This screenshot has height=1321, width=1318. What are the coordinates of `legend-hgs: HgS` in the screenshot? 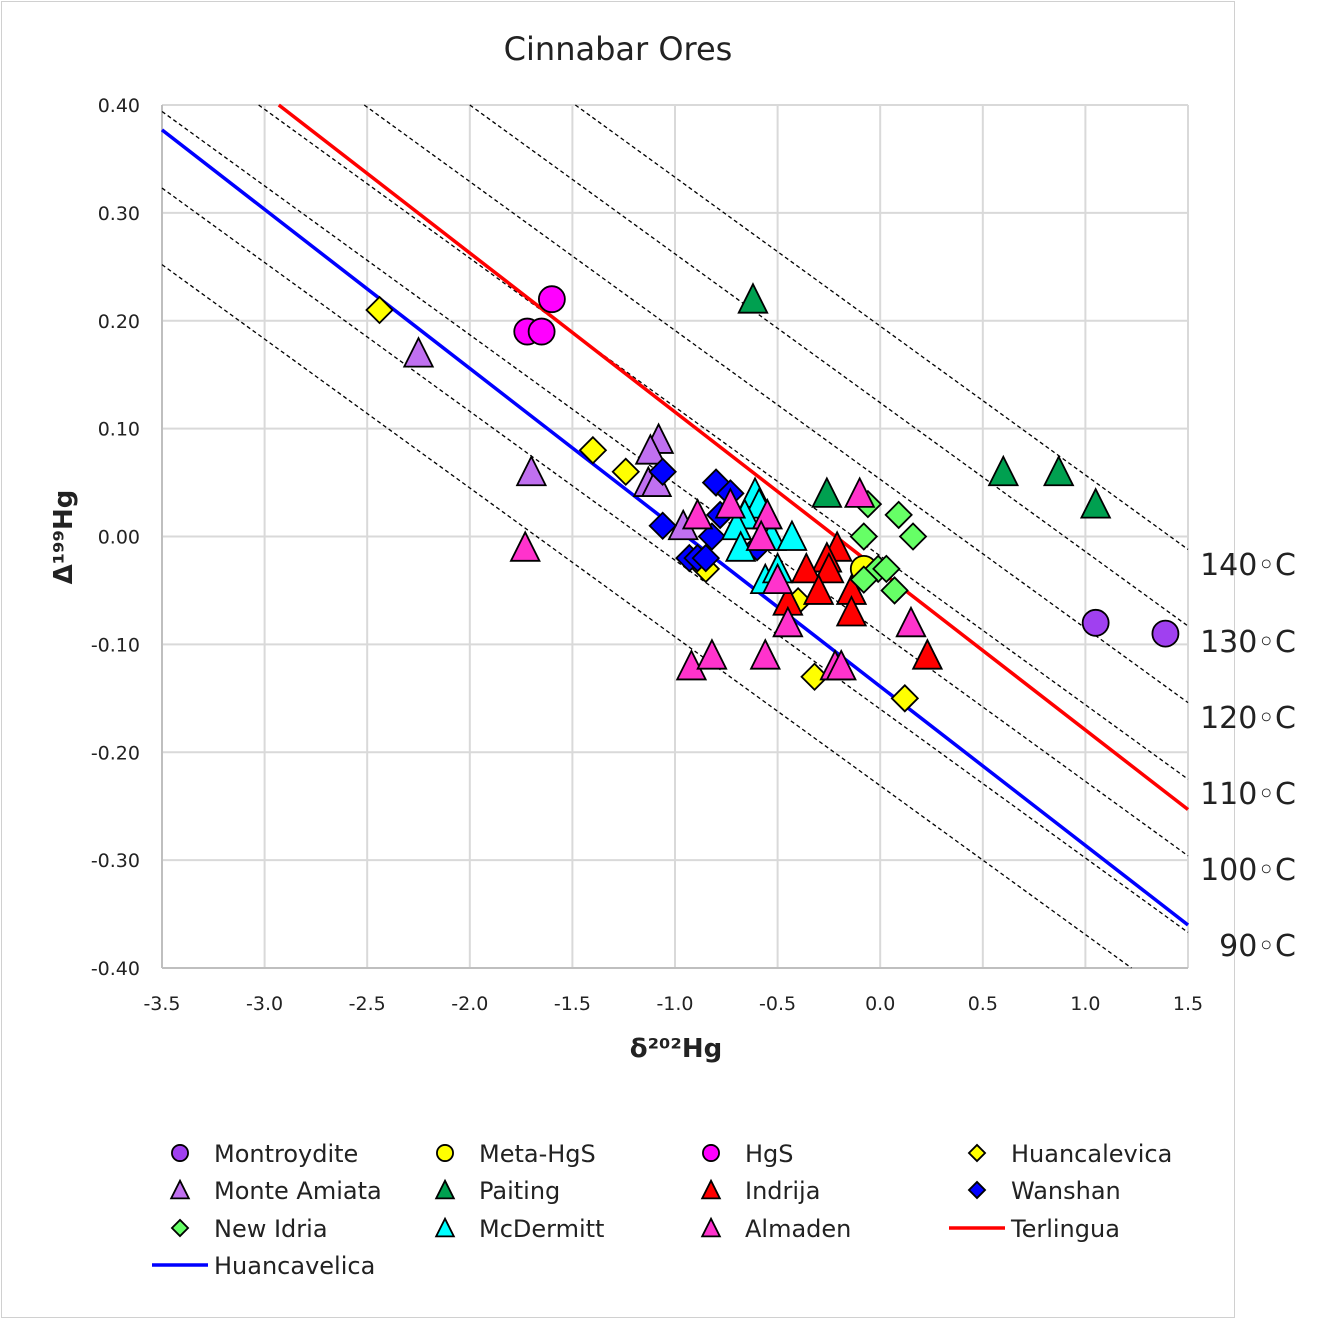 It's located at (748, 1154).